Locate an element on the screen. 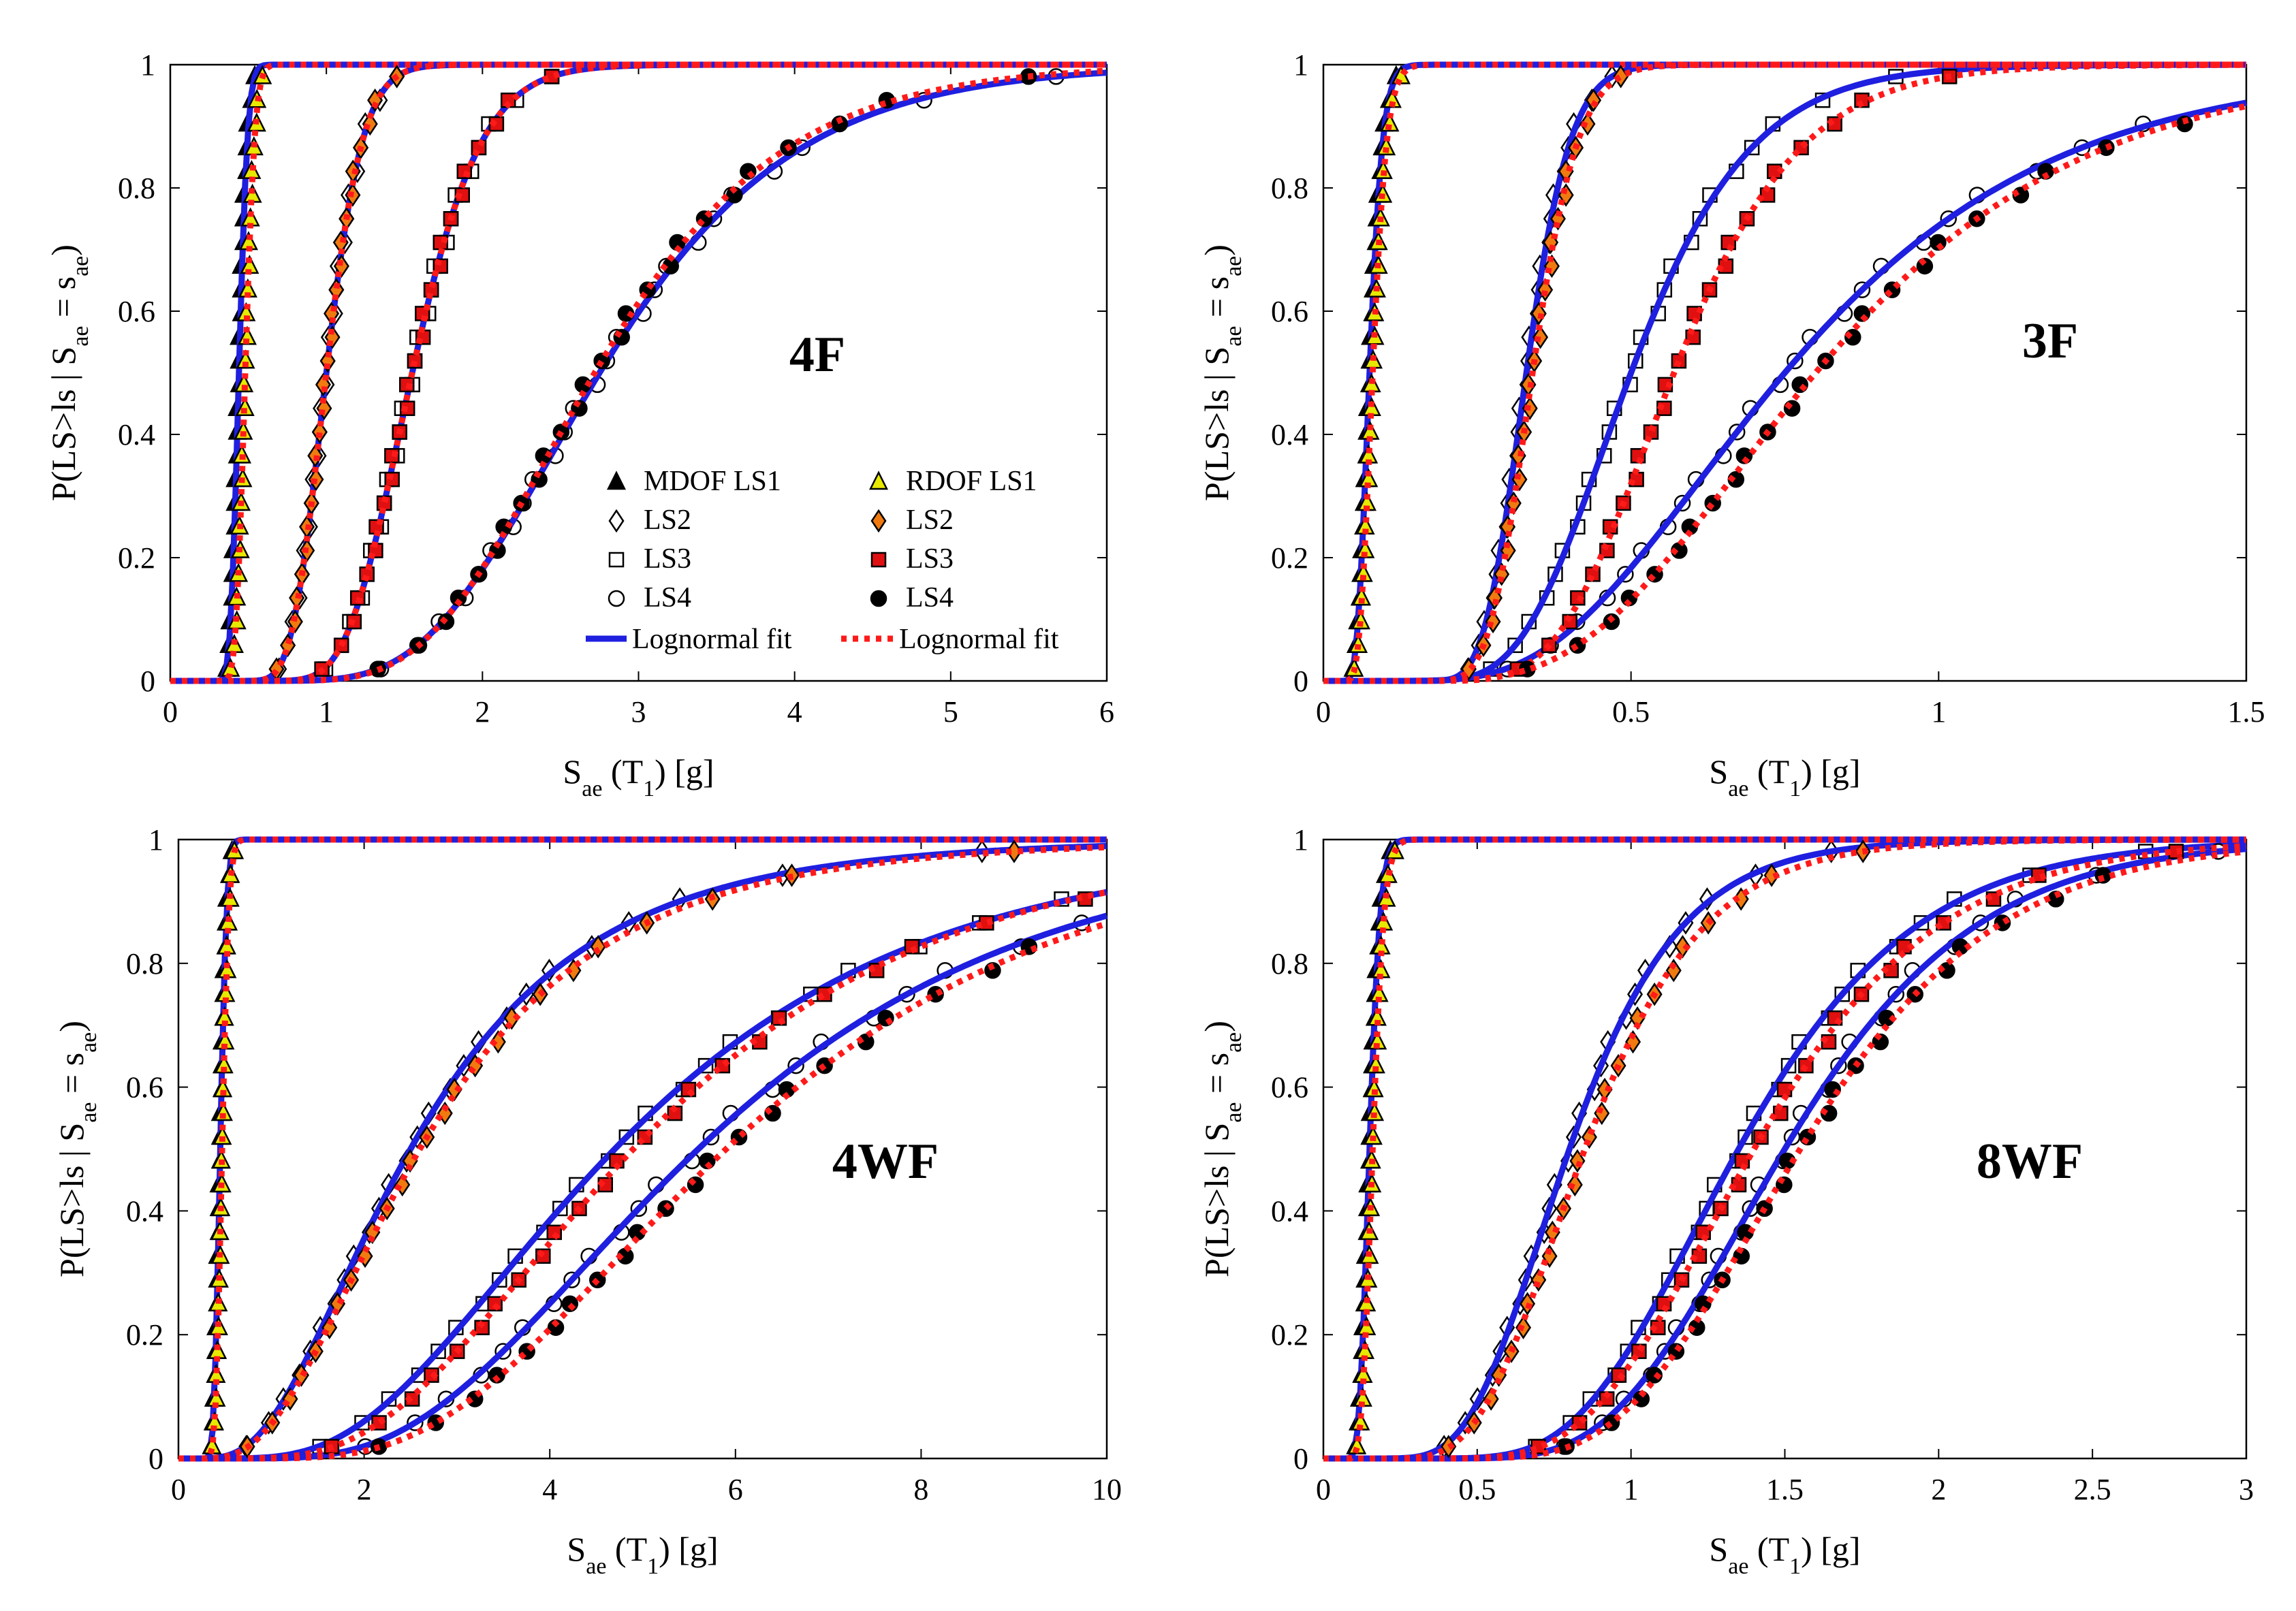  y-tick-label-4F-2: 0.4 is located at coordinates (136, 434).